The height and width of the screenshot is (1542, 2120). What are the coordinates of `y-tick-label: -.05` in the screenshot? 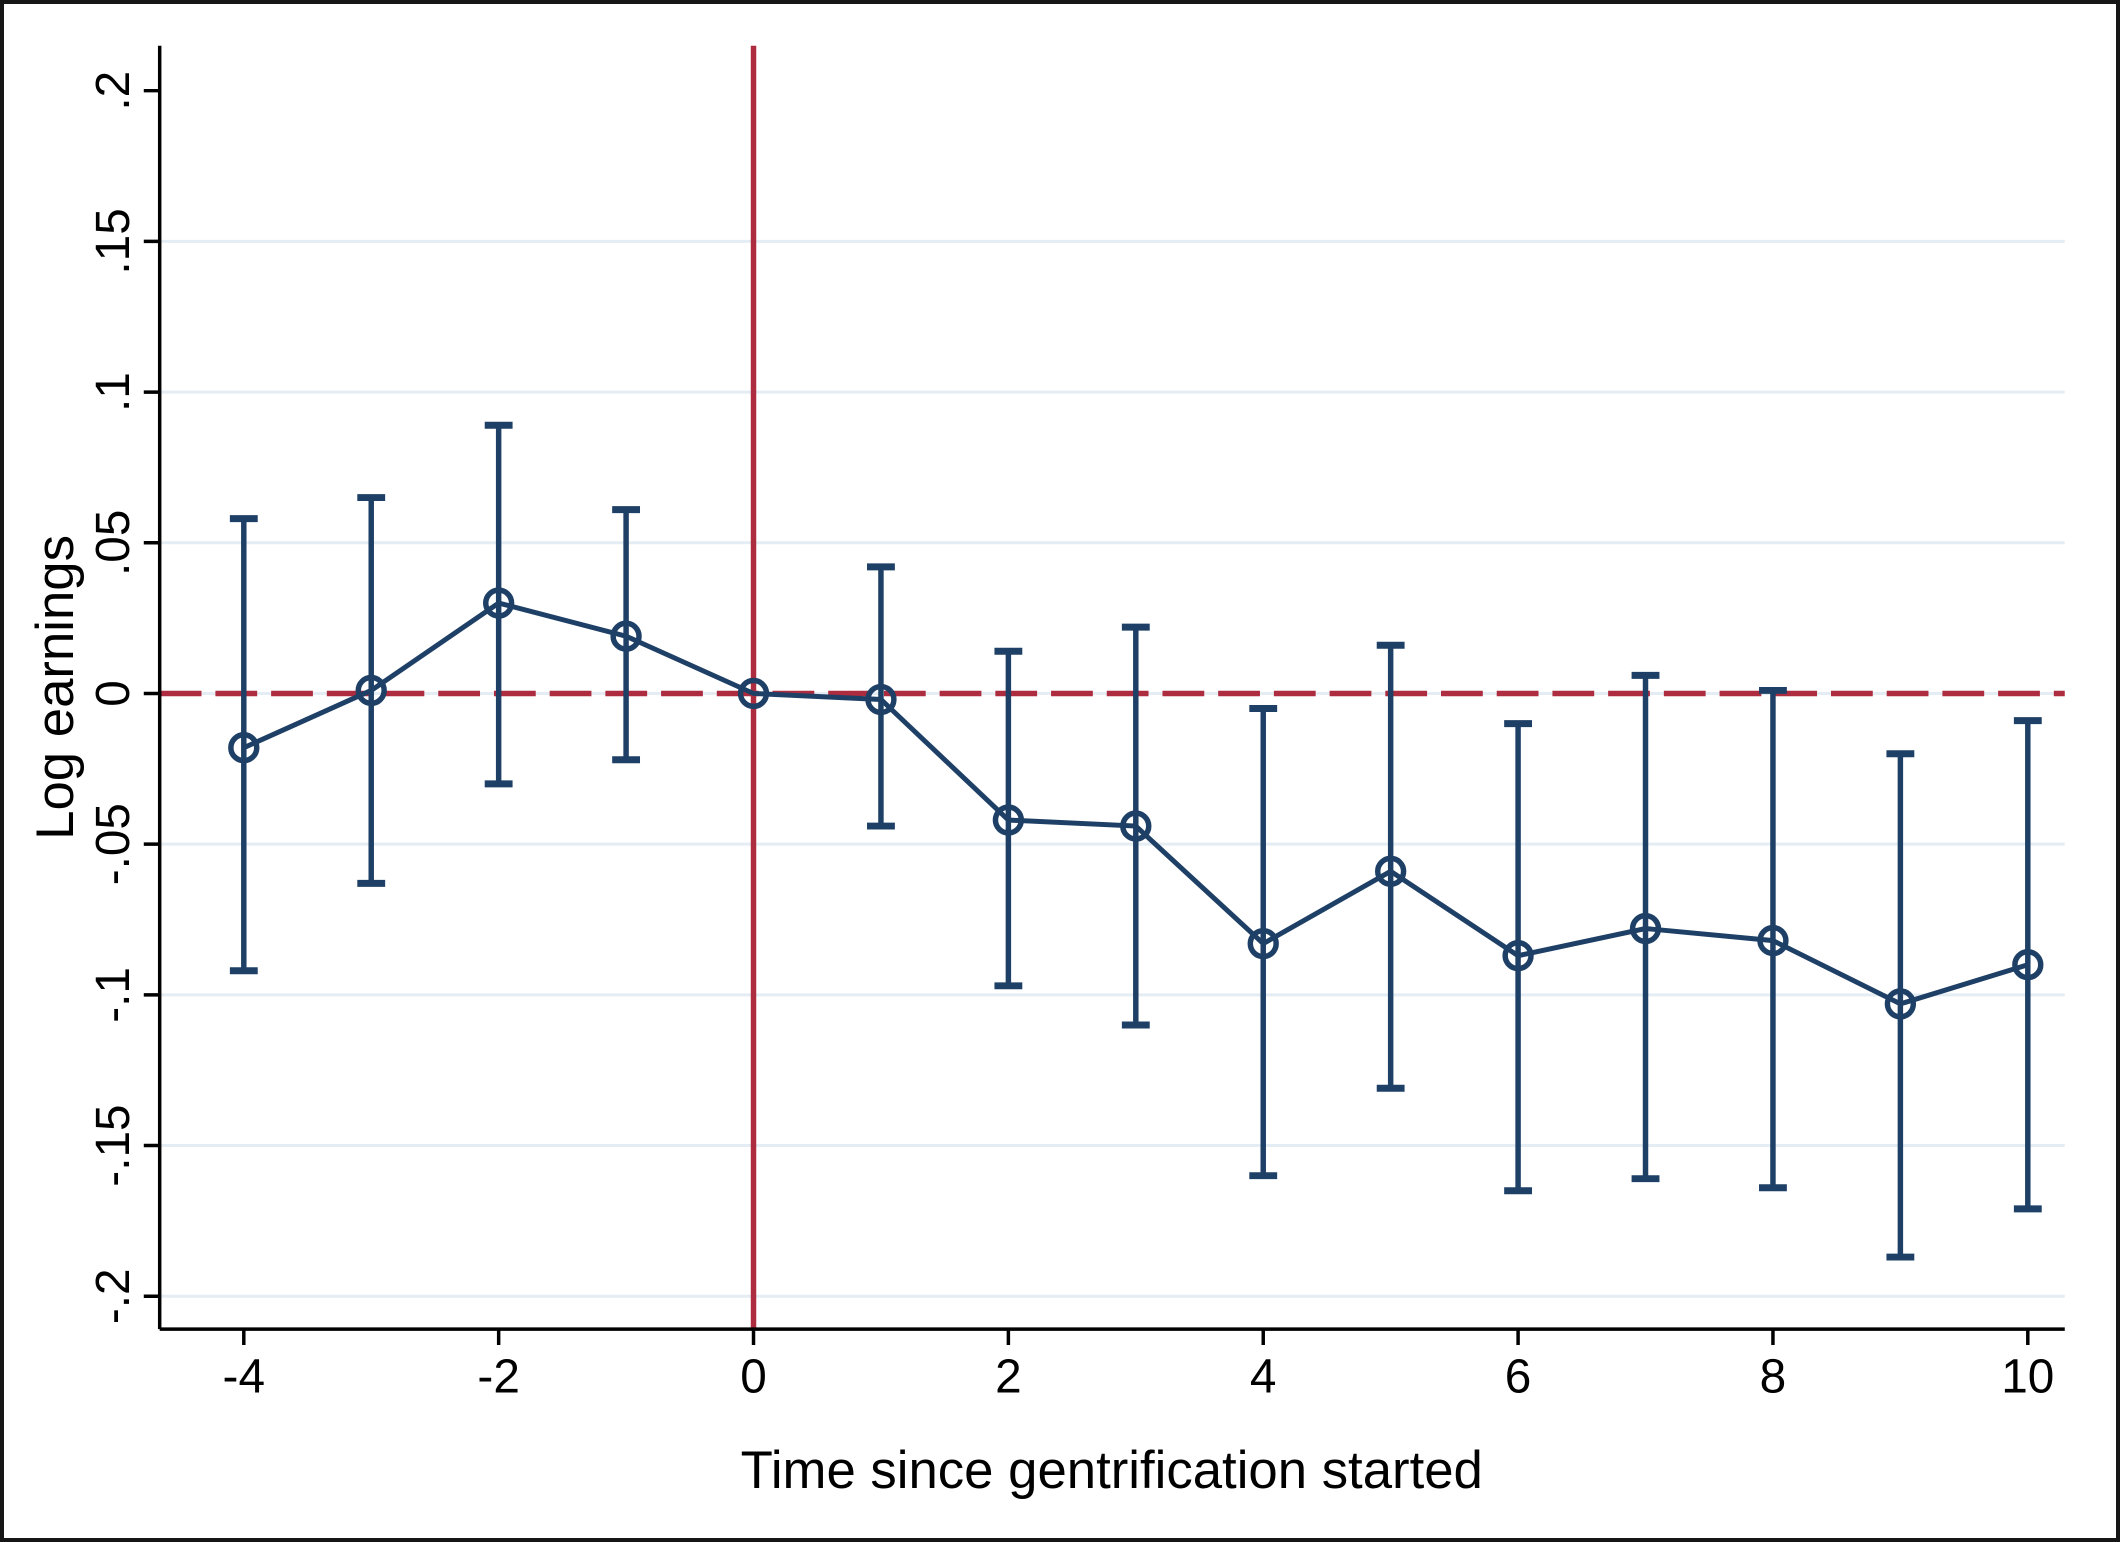 It's located at (113, 844).